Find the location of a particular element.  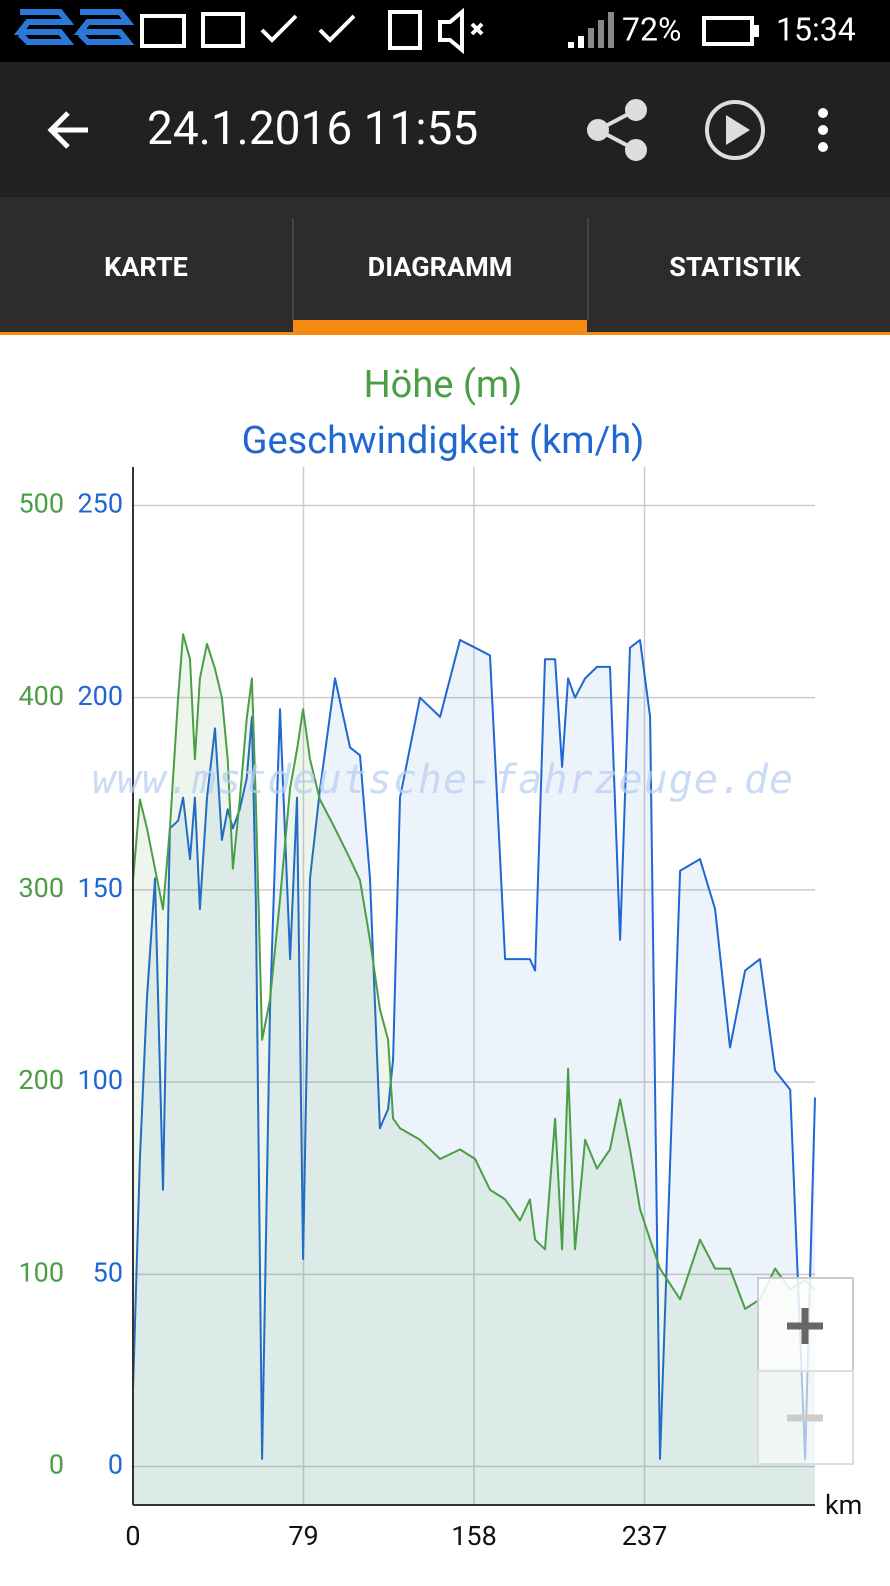

x-tick-label: 0 is located at coordinates (132, 1536).